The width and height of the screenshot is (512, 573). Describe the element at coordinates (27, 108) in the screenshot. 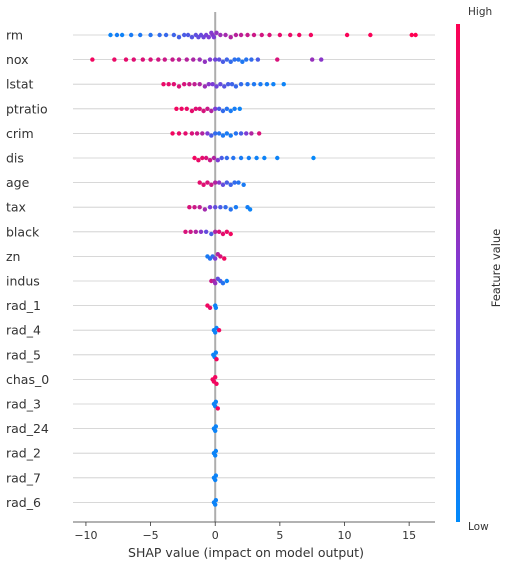

I see `feature-label-ptratio: ptratio` at that location.